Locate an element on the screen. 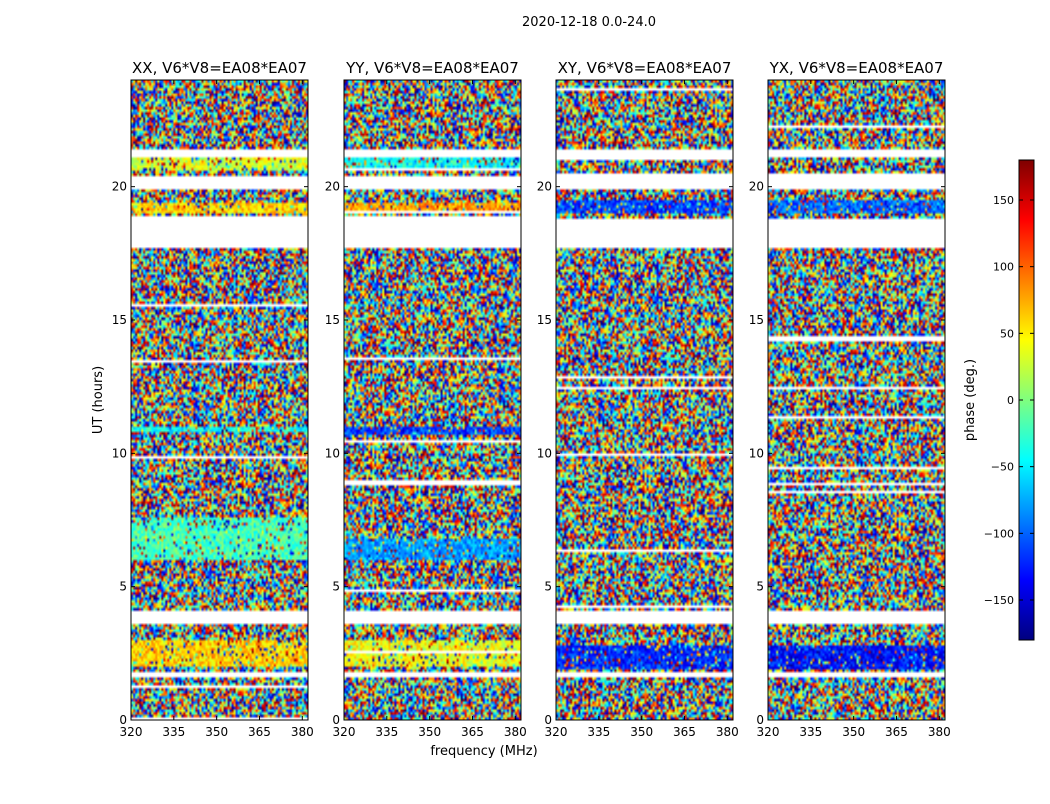 This screenshot has width=1050, height=804. colorbar-tick-label: 100 is located at coordinates (1003, 267).